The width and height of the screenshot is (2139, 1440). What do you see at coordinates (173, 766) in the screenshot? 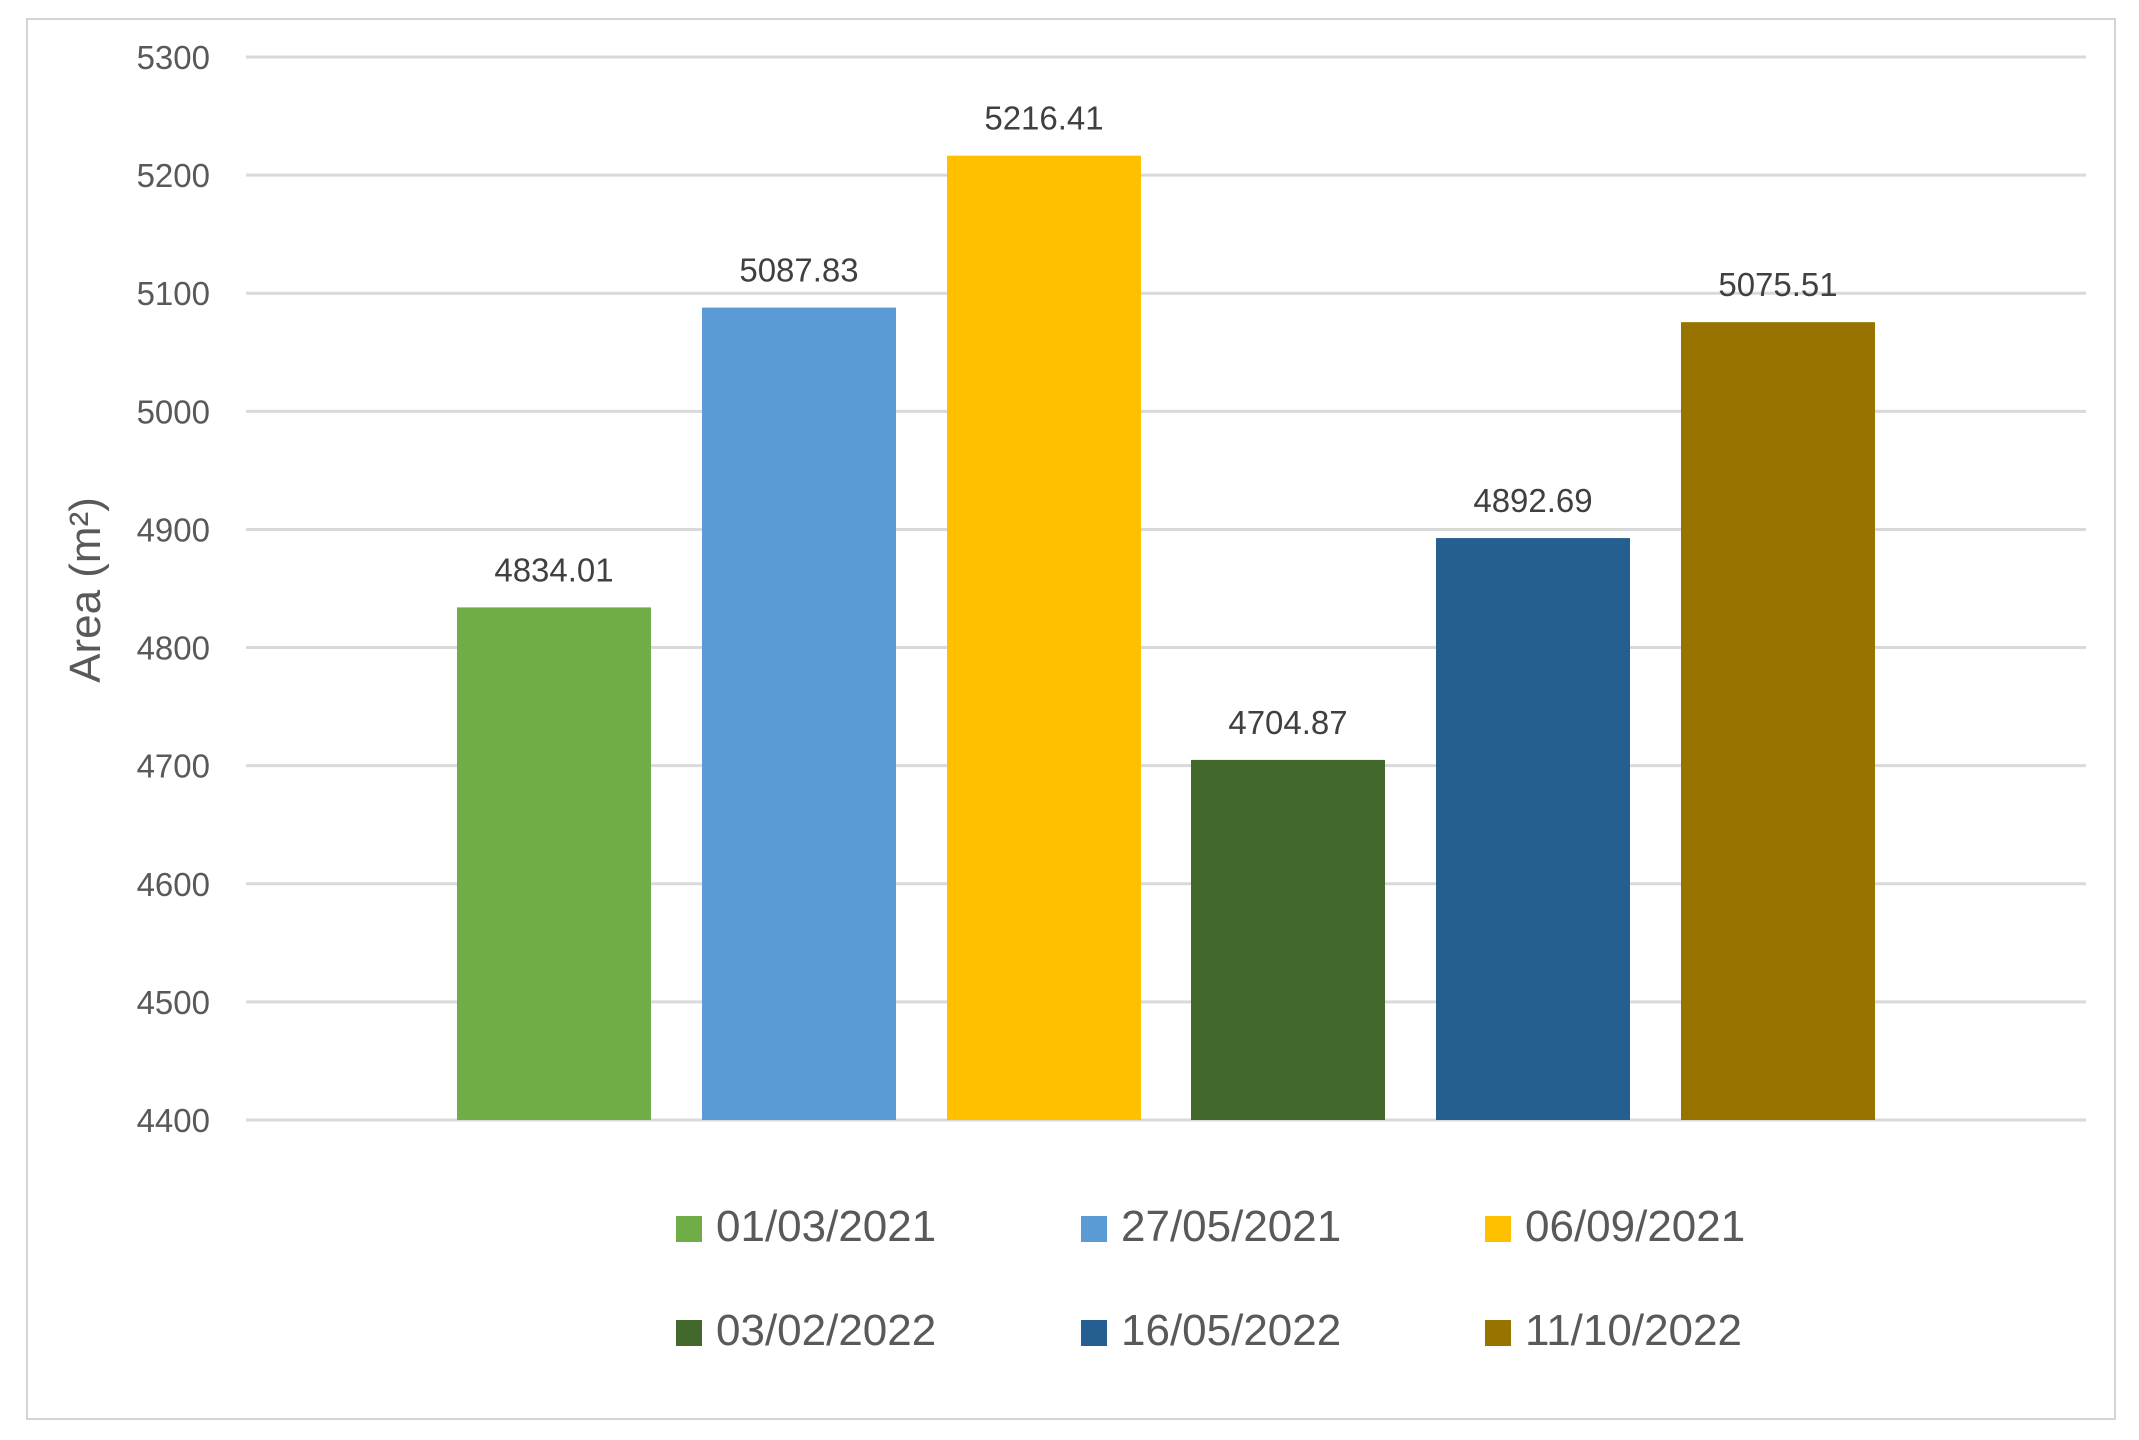
I see `y-tick-label: 4700` at bounding box center [173, 766].